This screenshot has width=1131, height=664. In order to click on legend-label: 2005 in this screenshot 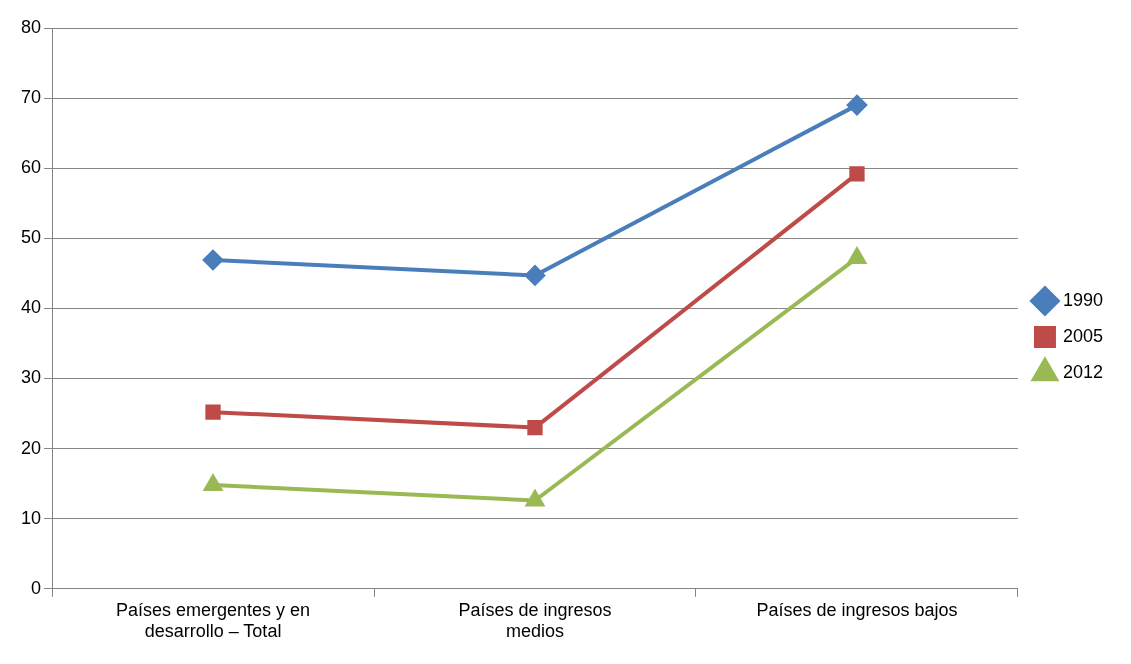, I will do `click(1082, 335)`.